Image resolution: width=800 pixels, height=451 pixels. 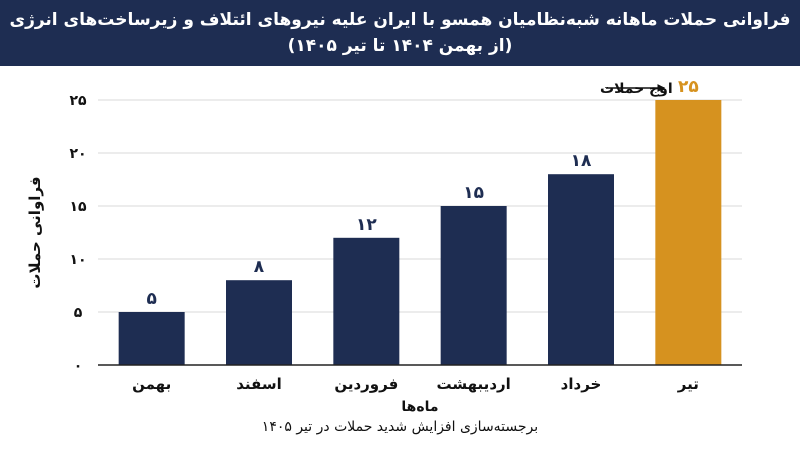 I want to click on x-tick-label: خرداد, so click(x=581, y=384).